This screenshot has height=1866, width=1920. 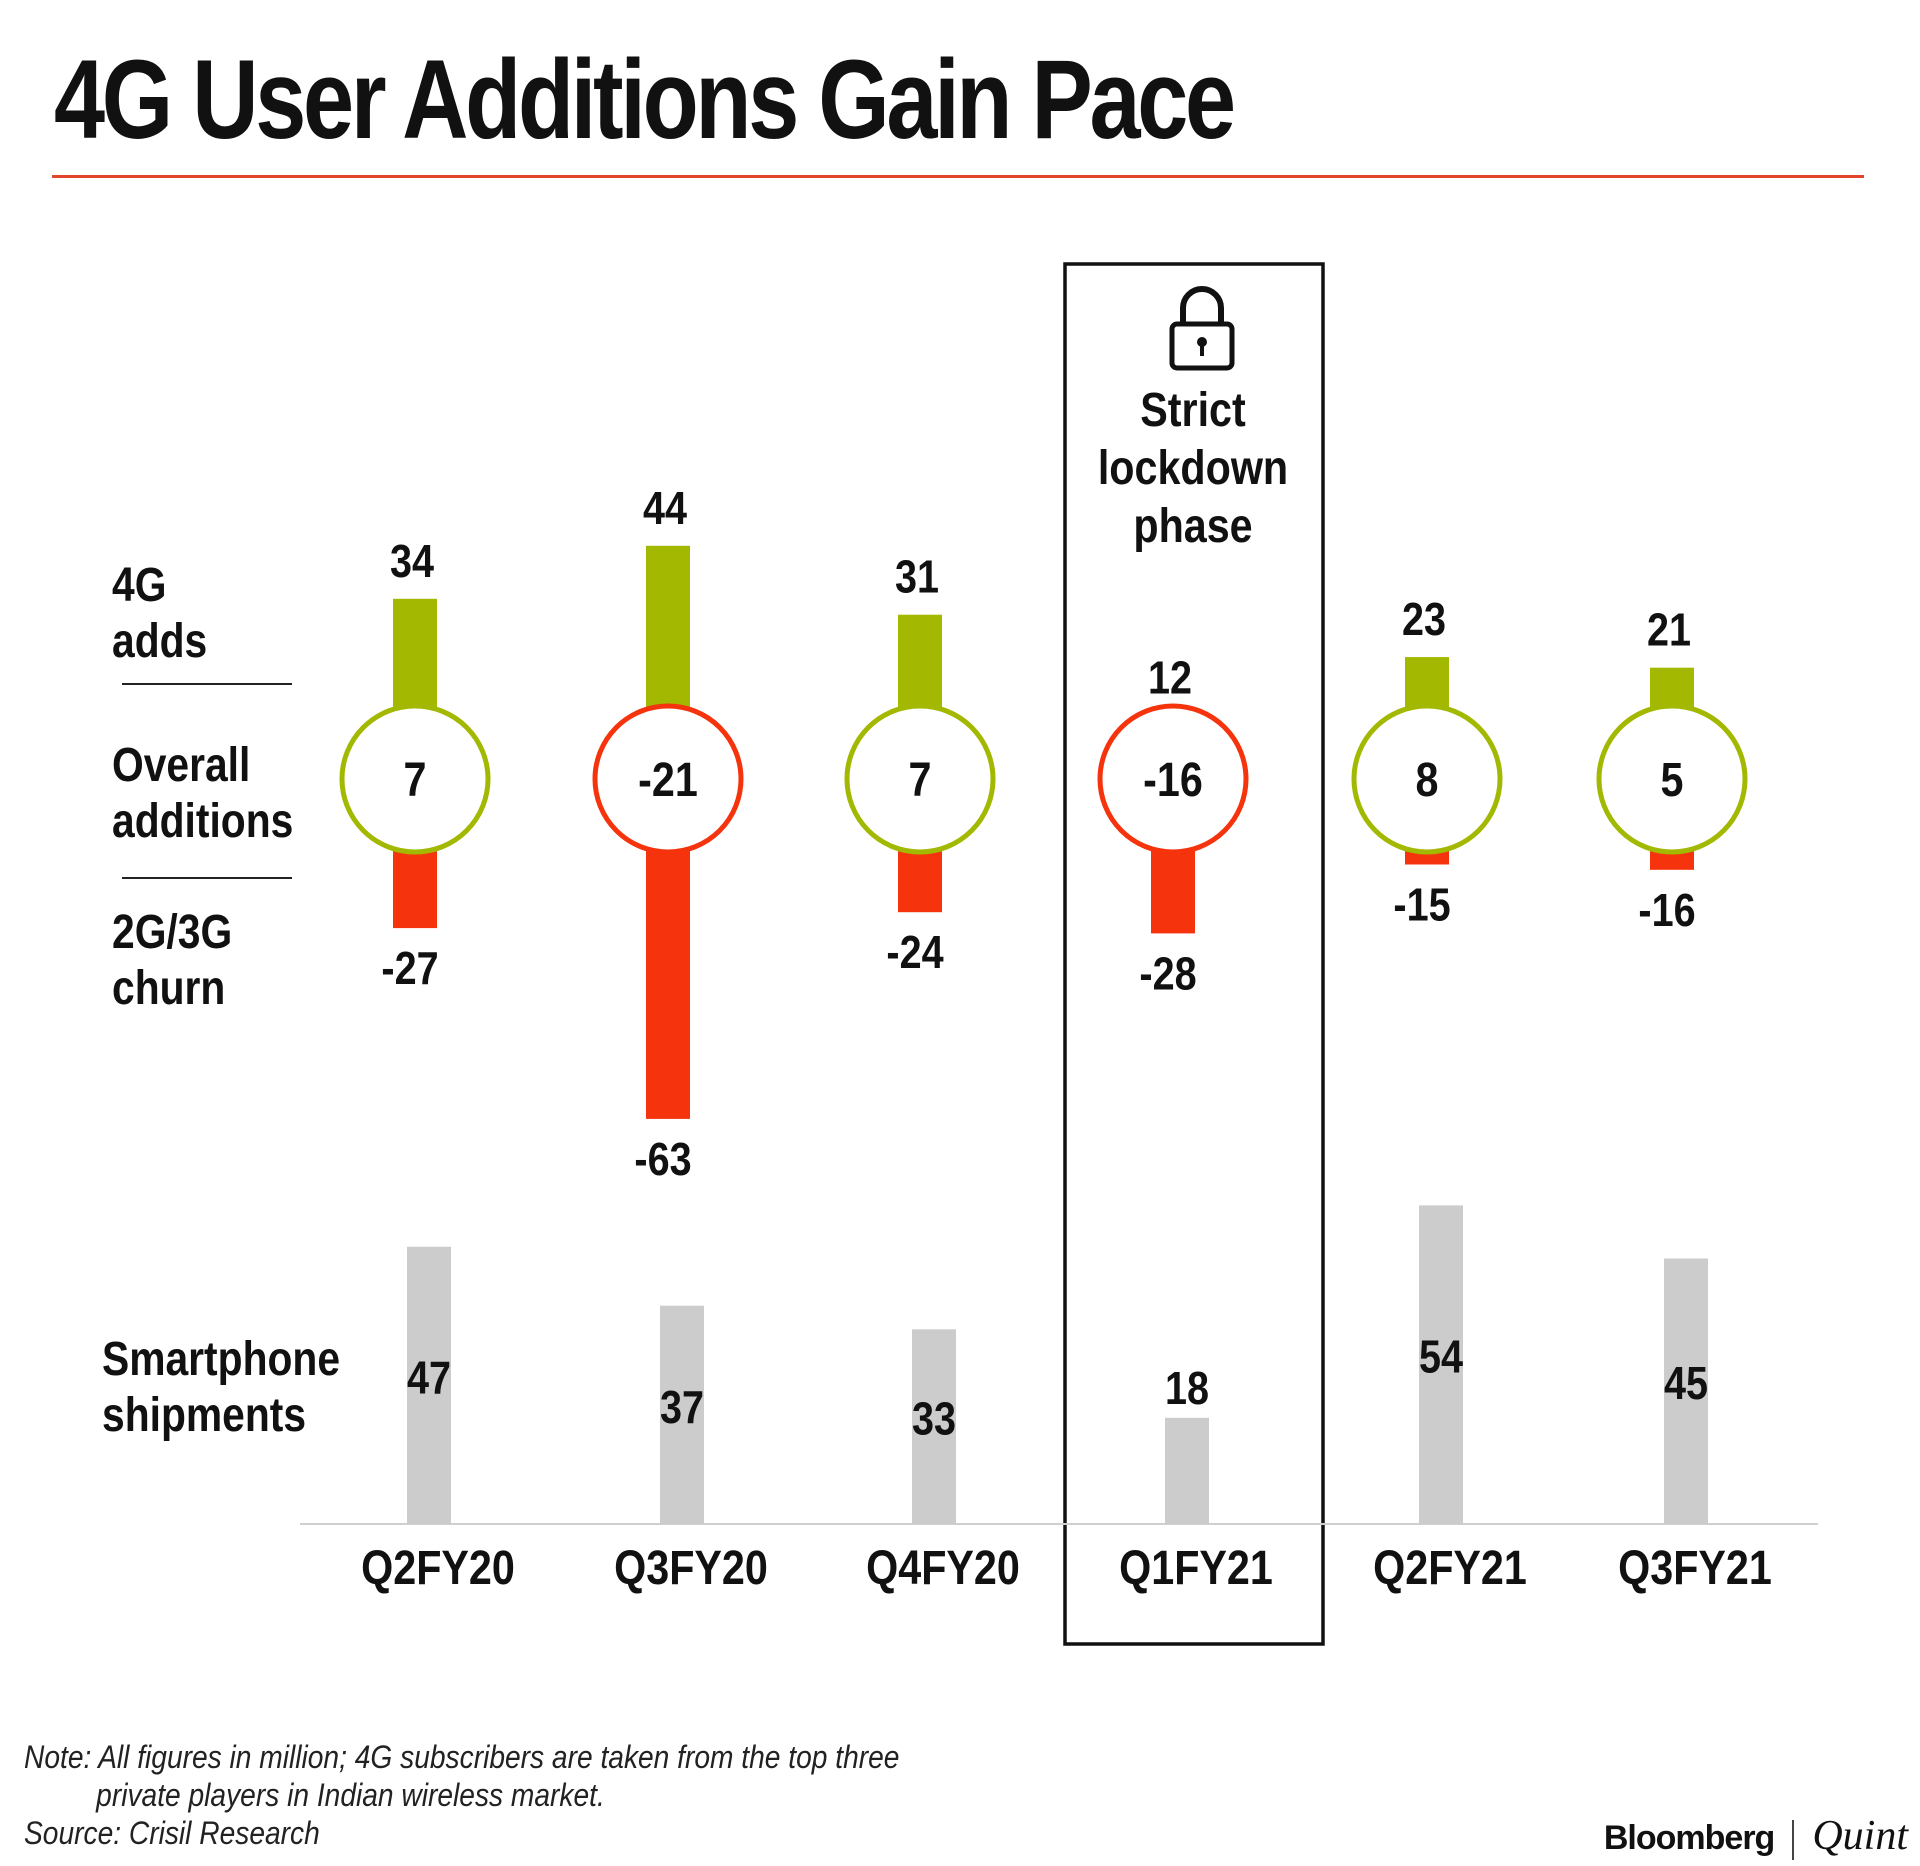 I want to click on lock-icon, so click(x=1202, y=328).